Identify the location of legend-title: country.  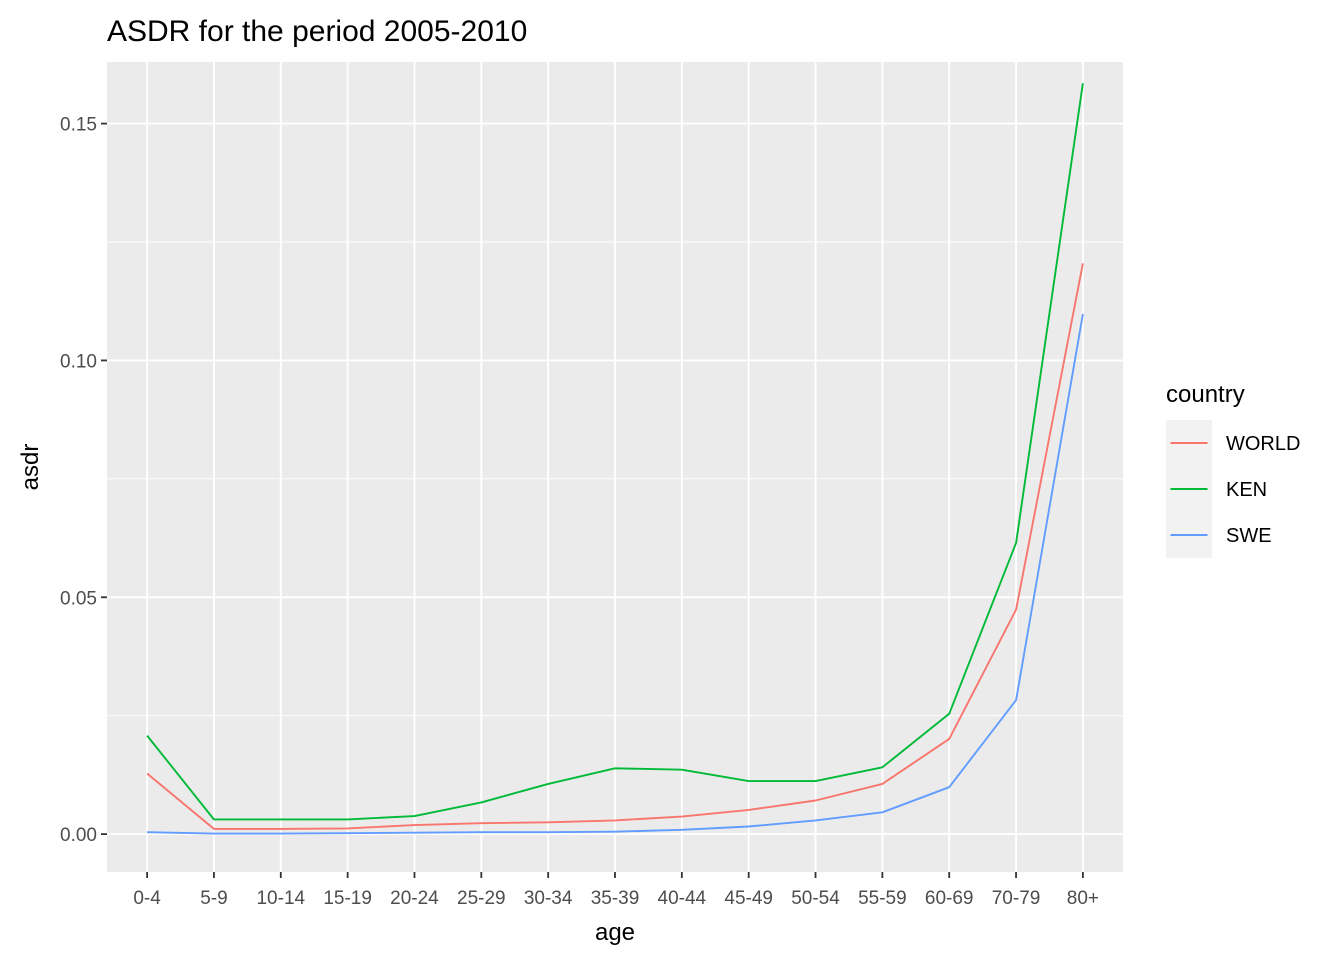
(1205, 394).